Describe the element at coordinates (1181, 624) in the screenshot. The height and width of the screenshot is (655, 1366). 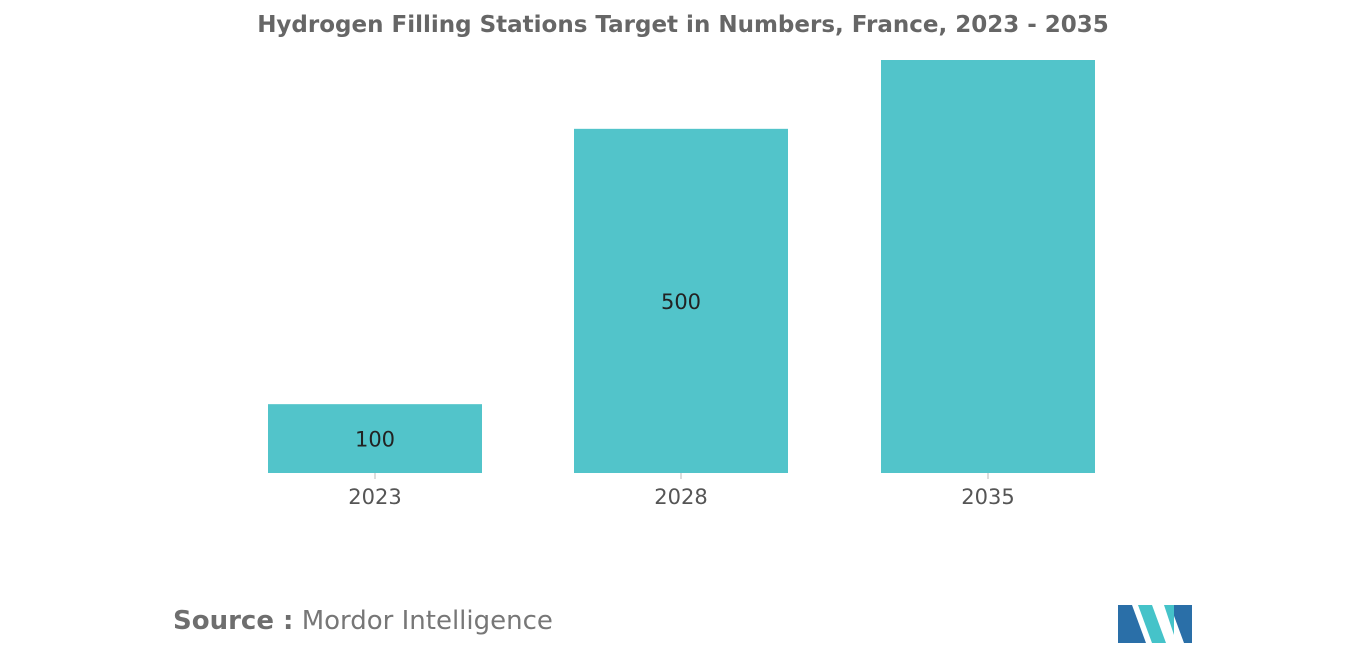
I see `logo-shape-right` at that location.